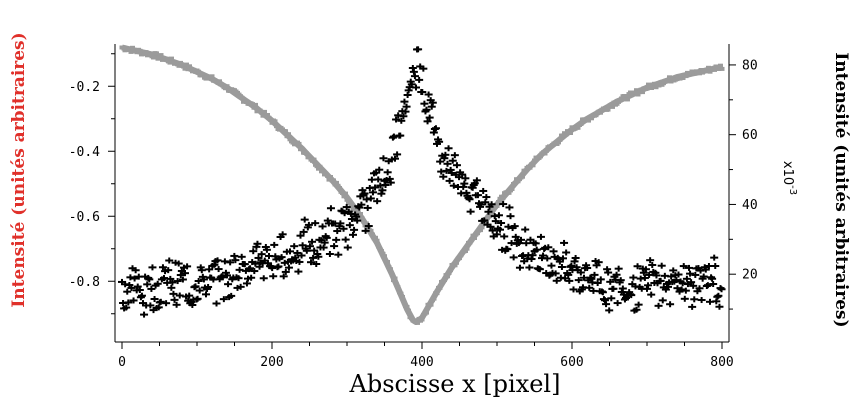 Image resolution: width=853 pixels, height=401 pixels. I want to click on x-axis-ticks: 0 200 400 600 800, so click(426, 356).